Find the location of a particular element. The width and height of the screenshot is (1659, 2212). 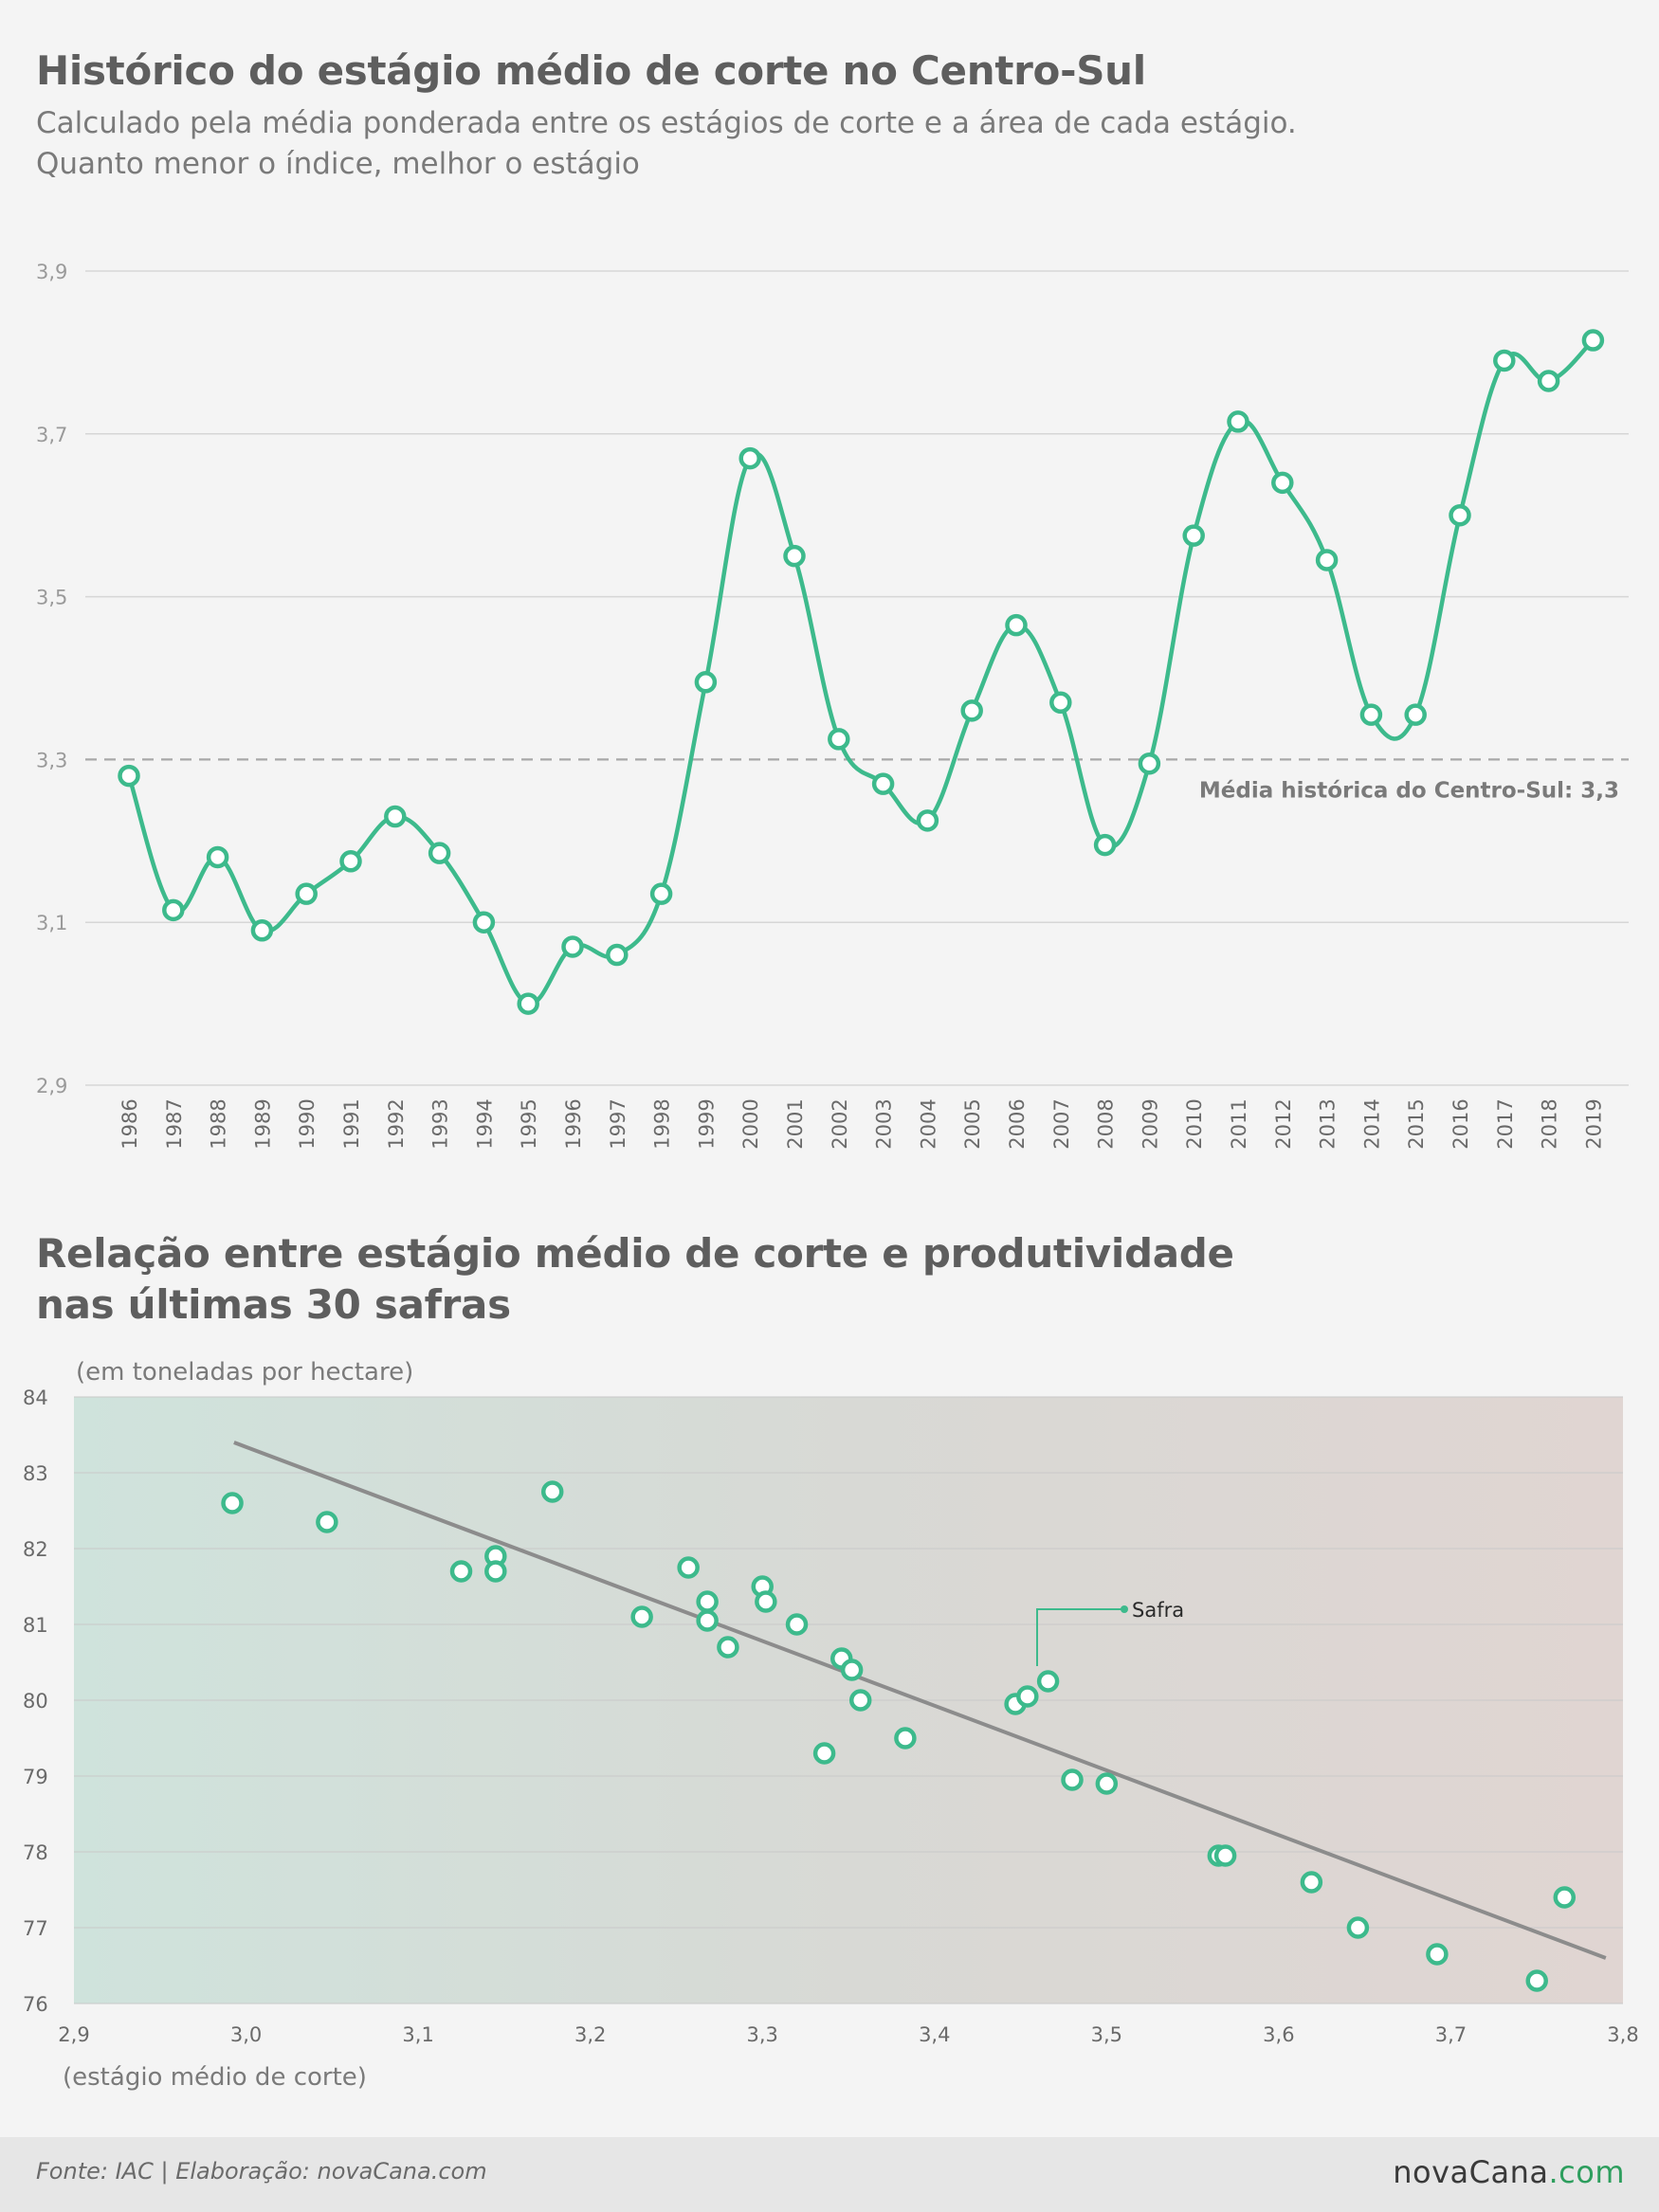

x-tick-label: 2005 is located at coordinates (972, 1123).